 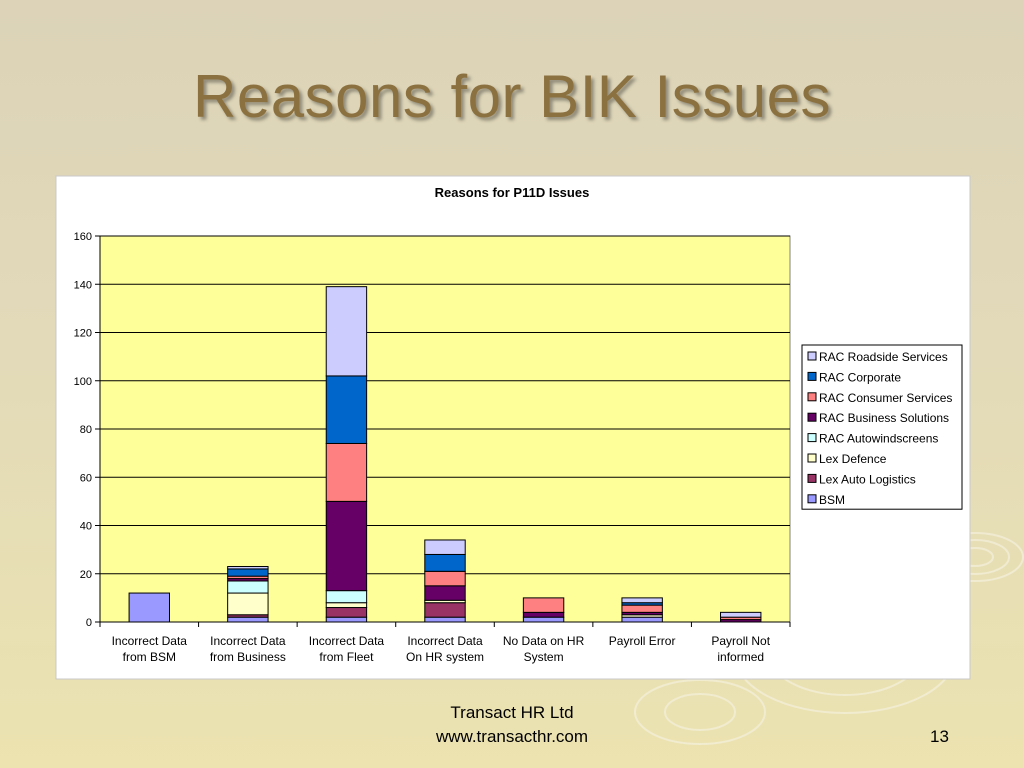 I want to click on y-tick-label: 160, so click(x=83, y=237).